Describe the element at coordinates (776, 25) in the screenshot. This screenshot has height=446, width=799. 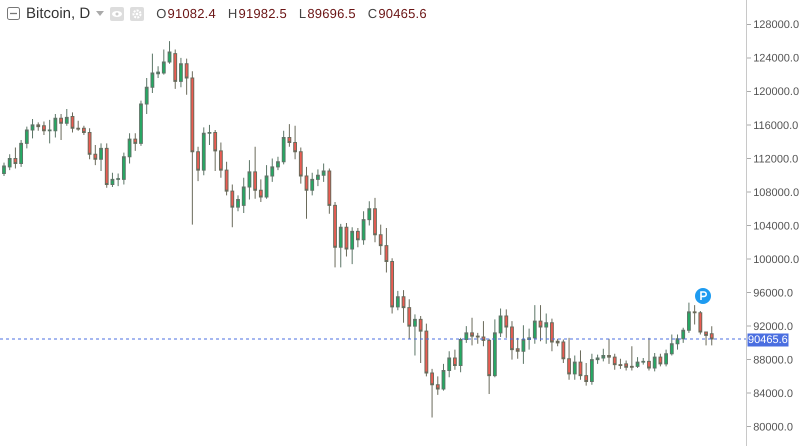
I see `y-tick-label: 128000.0` at that location.